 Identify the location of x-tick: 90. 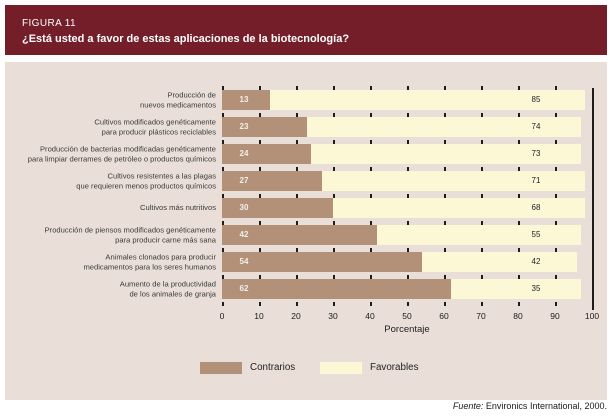
(555, 316).